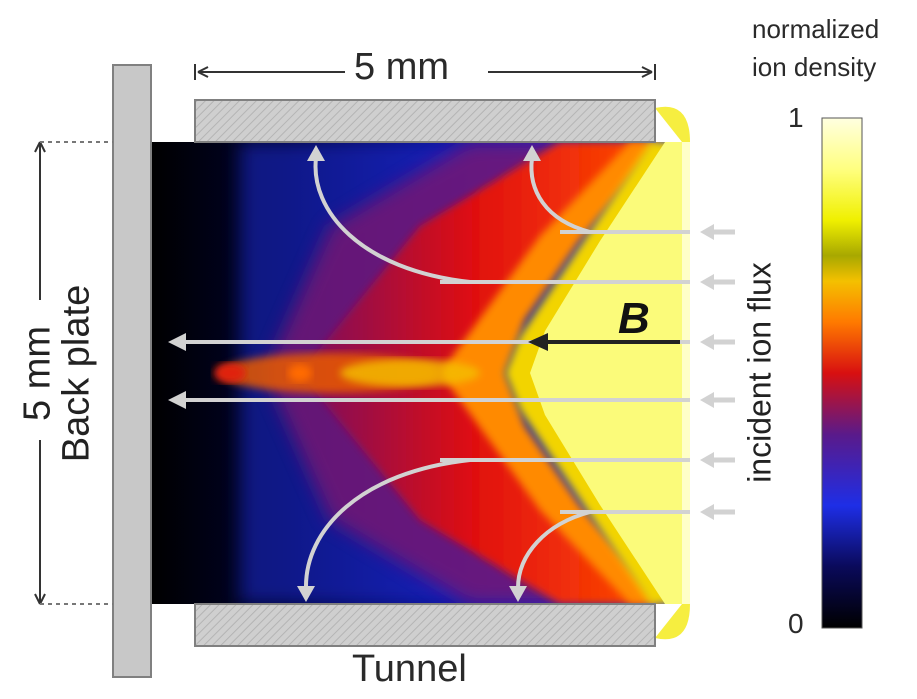  What do you see at coordinates (816, 29) in the screenshot?
I see `colorbar-title-line1: normalized` at bounding box center [816, 29].